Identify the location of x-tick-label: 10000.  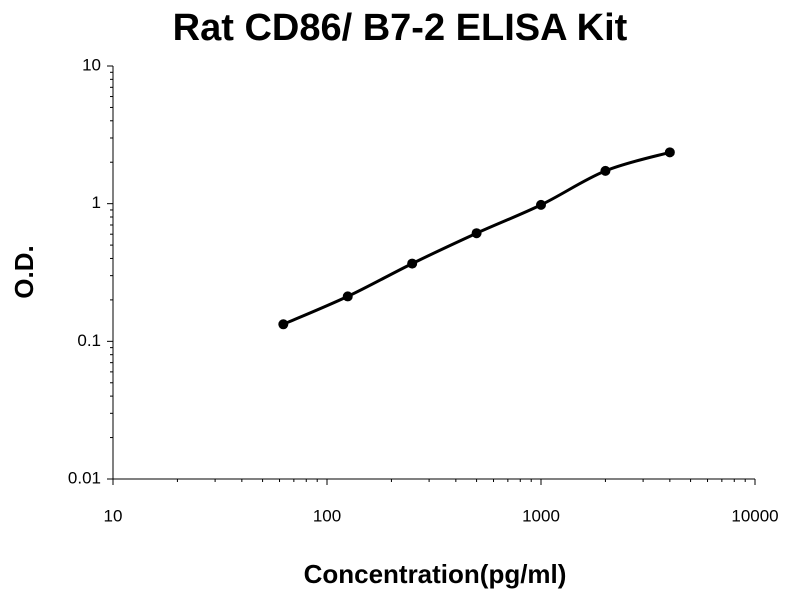
(754, 515).